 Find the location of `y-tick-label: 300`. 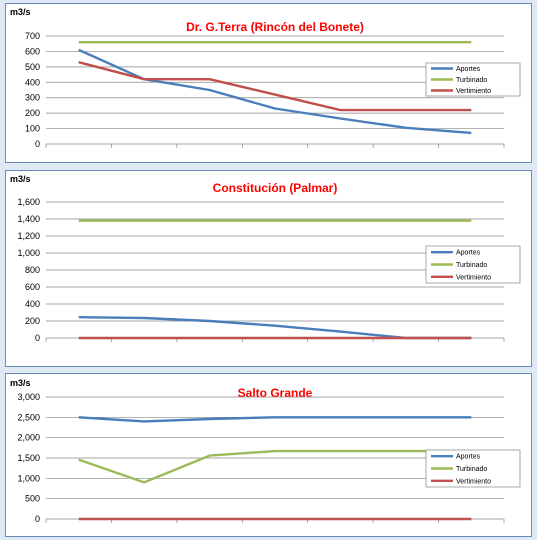

y-tick-label: 300 is located at coordinates (32, 98).